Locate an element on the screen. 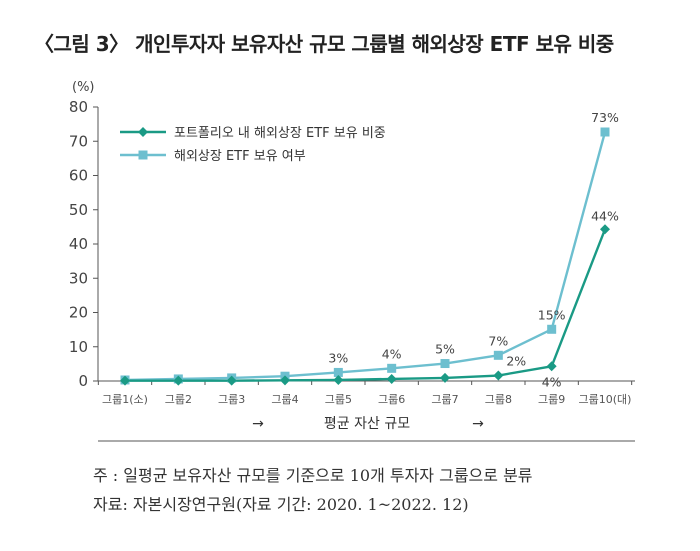 Image resolution: width=700 pixels, height=551 pixels. legend-label-2: 해외상장 ETF 보유 여부 is located at coordinates (240, 156).